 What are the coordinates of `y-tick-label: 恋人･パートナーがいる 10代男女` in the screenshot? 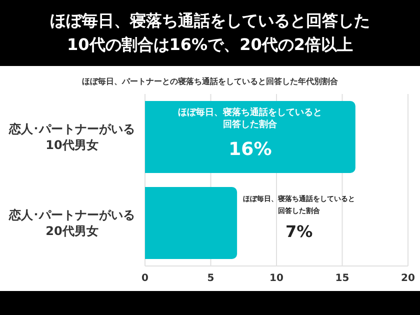 It's located at (71, 137).